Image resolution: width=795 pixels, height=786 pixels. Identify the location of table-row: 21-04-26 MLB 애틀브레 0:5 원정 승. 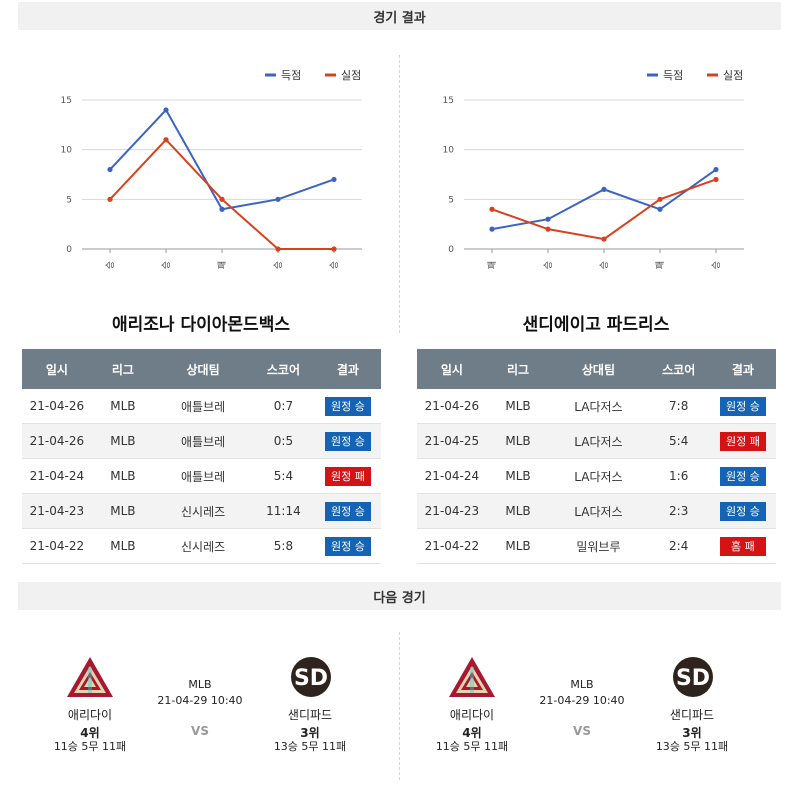
(201, 441).